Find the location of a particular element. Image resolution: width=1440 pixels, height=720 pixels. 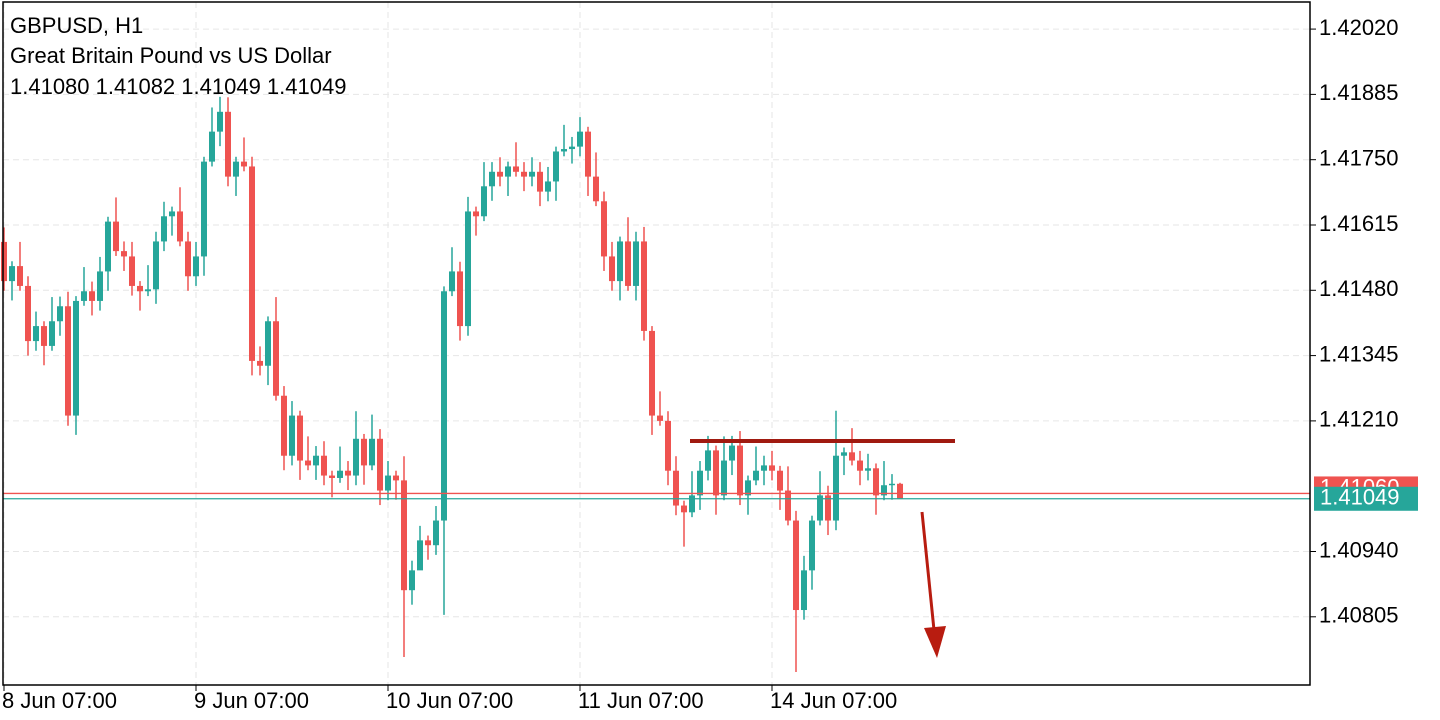

x-tick-label: 9 Jun 07:00 is located at coordinates (251, 700).